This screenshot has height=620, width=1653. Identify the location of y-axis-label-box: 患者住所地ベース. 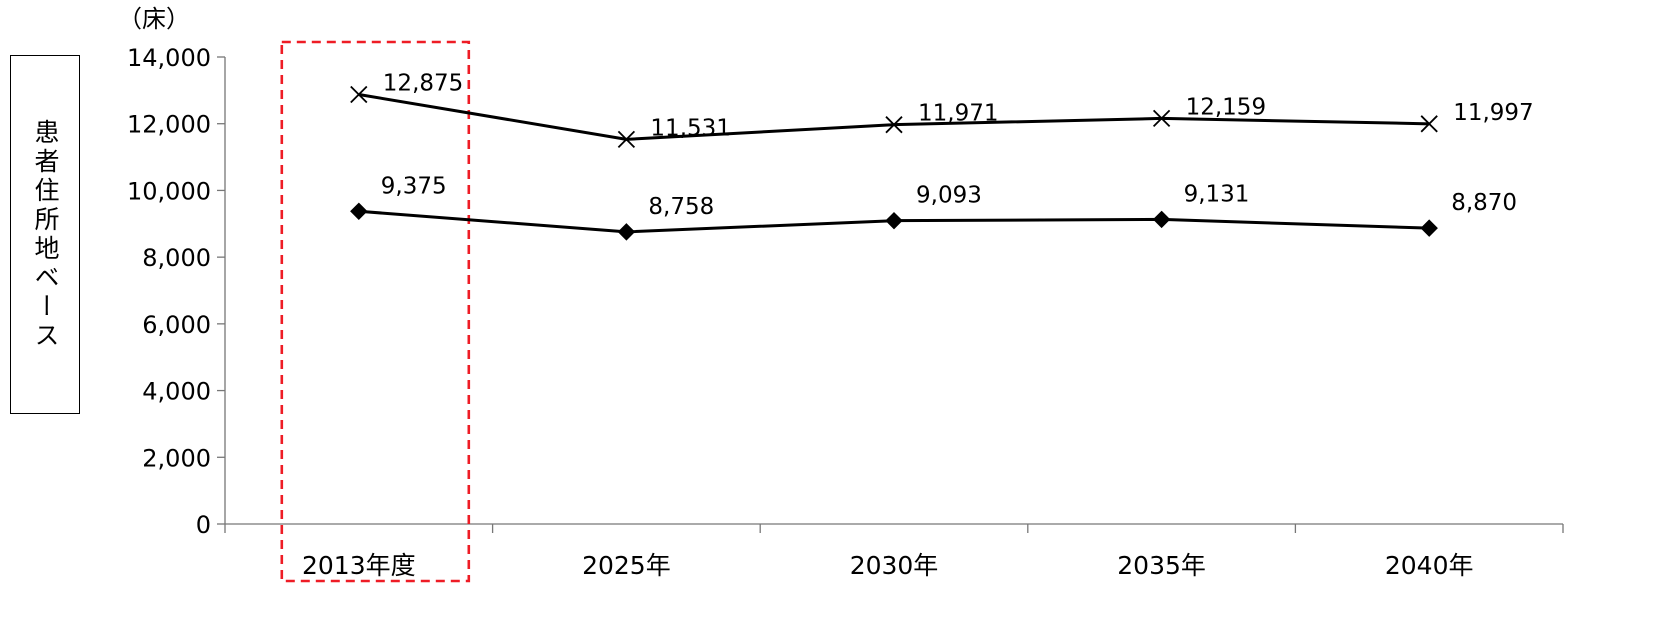
(45, 234).